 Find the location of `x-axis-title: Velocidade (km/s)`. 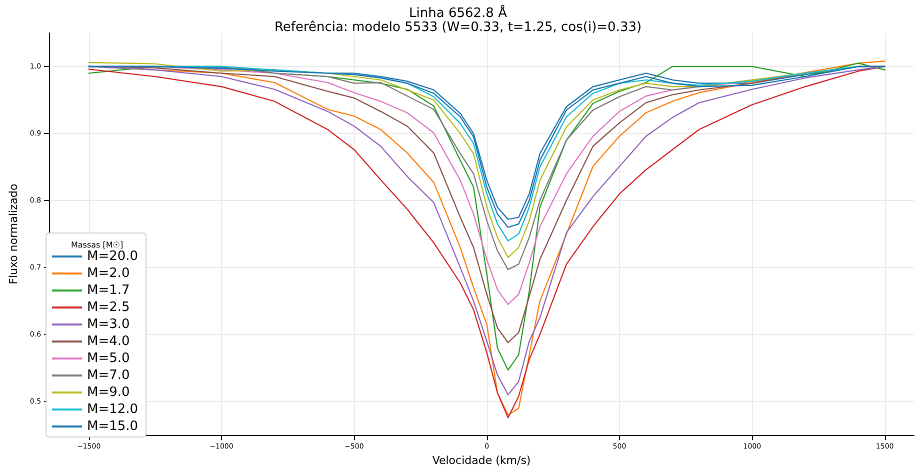

x-axis-title: Velocidade (km/s) is located at coordinates (481, 460).